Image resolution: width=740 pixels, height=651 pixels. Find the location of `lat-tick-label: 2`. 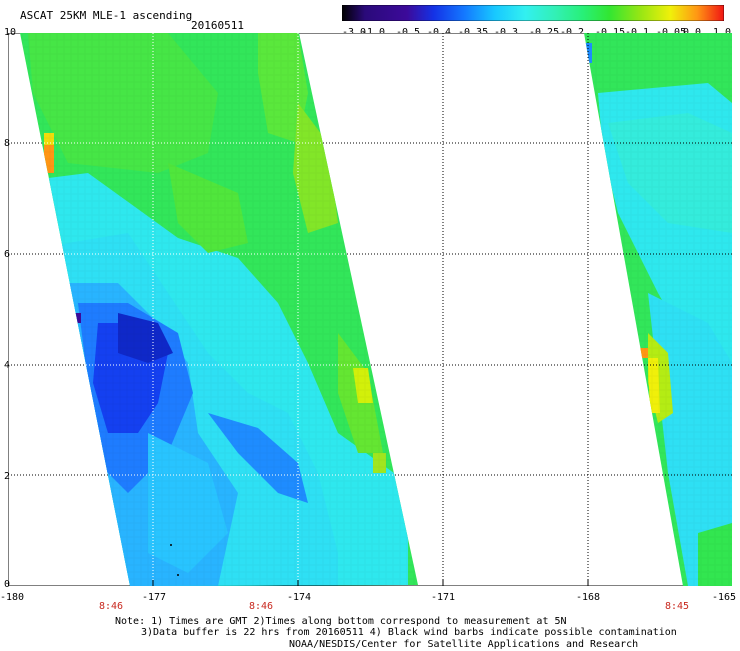

lat-tick-label: 2 is located at coordinates (7, 476).